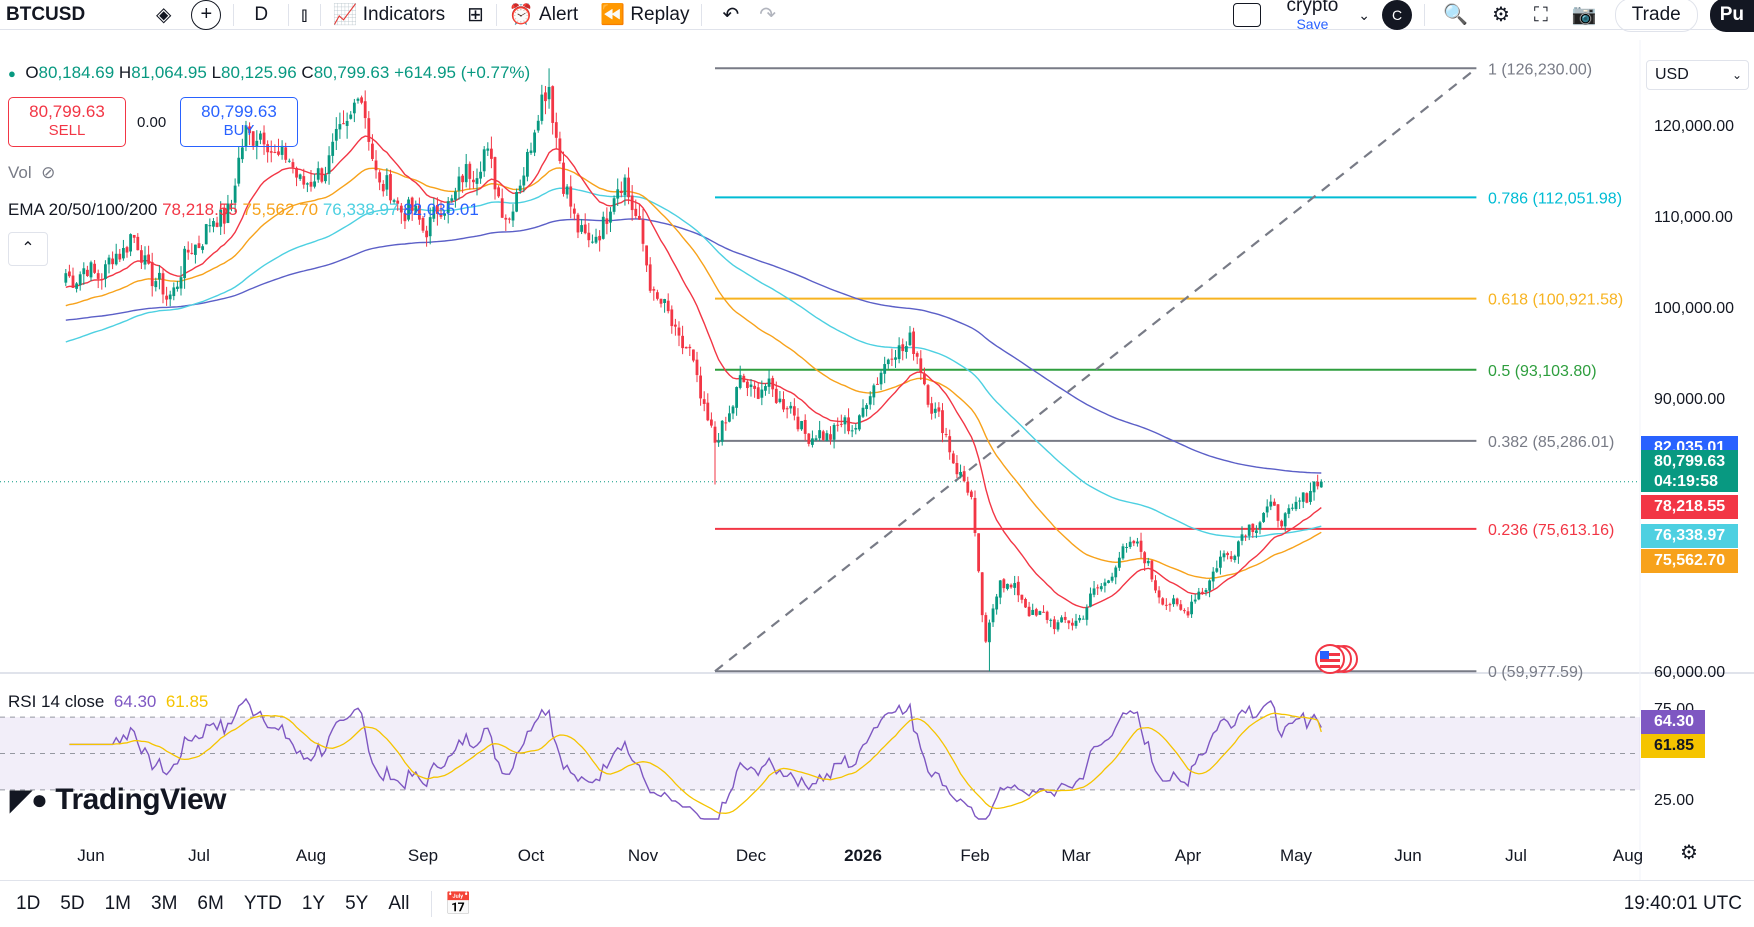 This screenshot has height=927, width=1754. I want to click on timeframe-all: All, so click(399, 903).